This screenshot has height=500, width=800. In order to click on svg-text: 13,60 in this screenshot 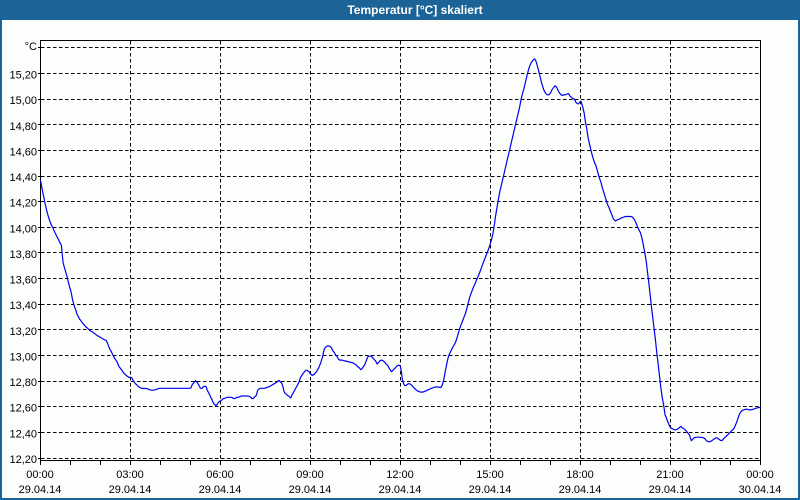, I will do `click(23, 281)`.